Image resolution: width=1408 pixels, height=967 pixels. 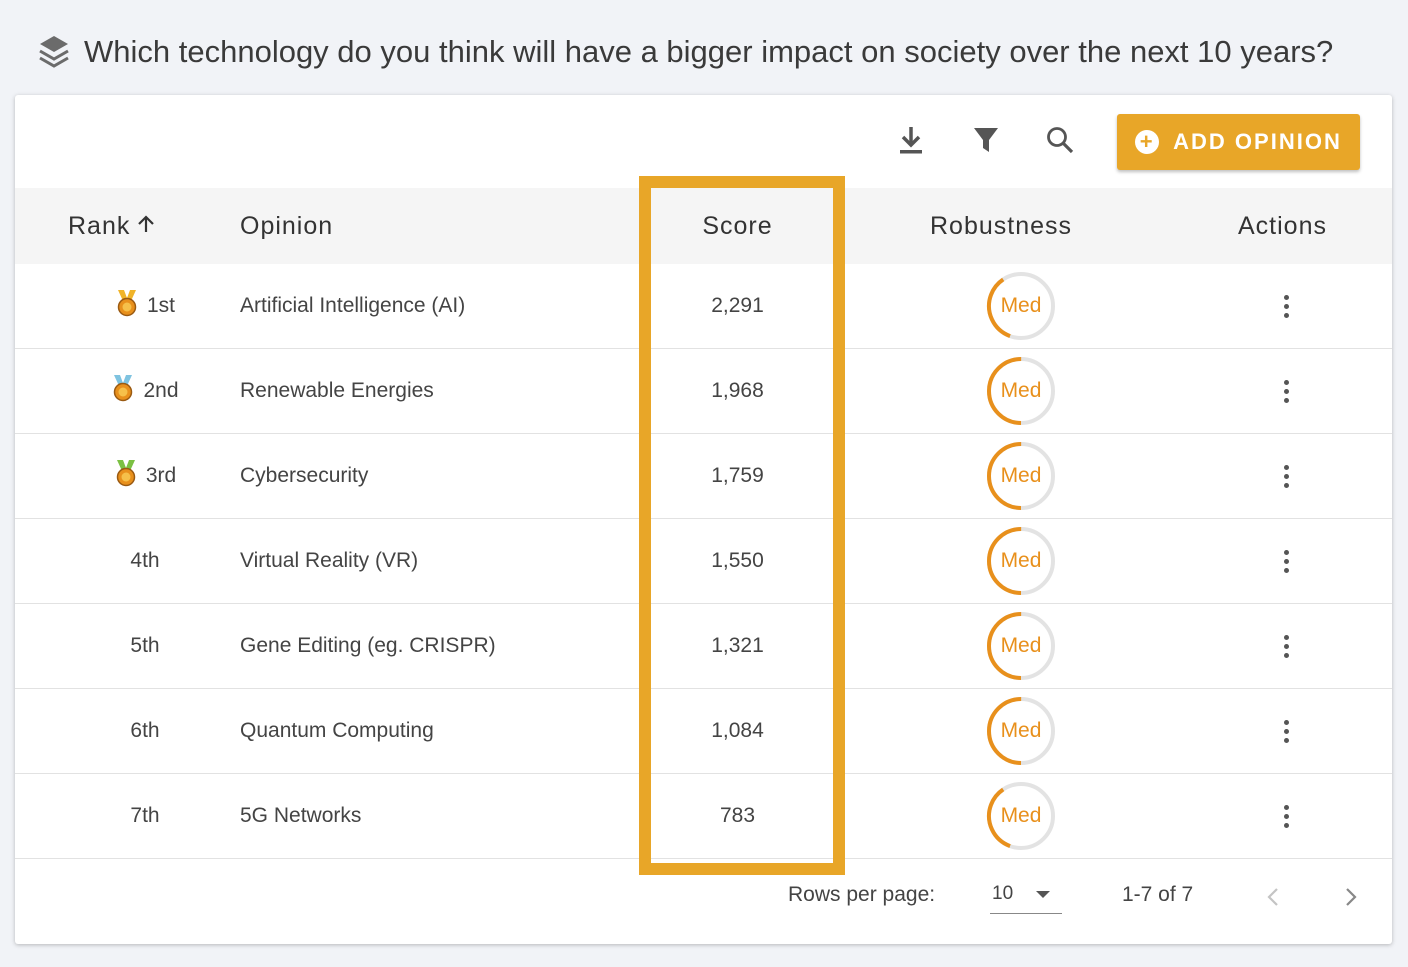 I want to click on rank-value: 3rd, so click(x=161, y=475).